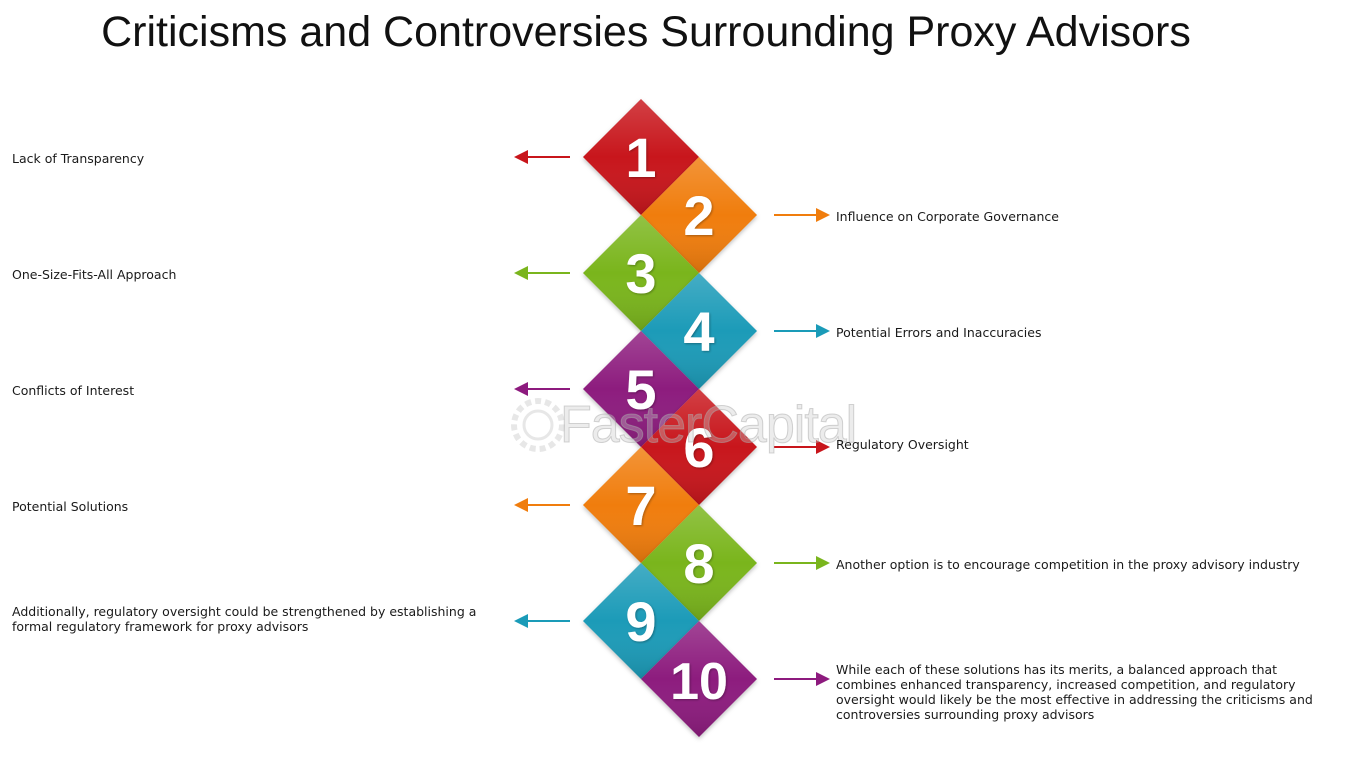  What do you see at coordinates (538, 425) in the screenshot?
I see `watermark-gear-icon` at bounding box center [538, 425].